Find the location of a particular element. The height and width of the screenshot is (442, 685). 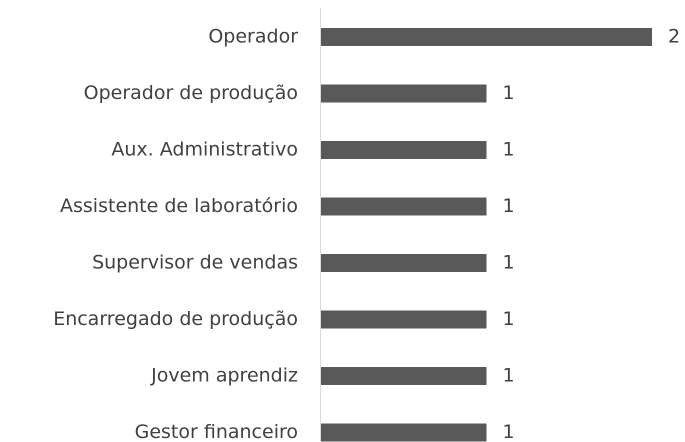

category-label: Supervisor de vendas is located at coordinates (195, 263).